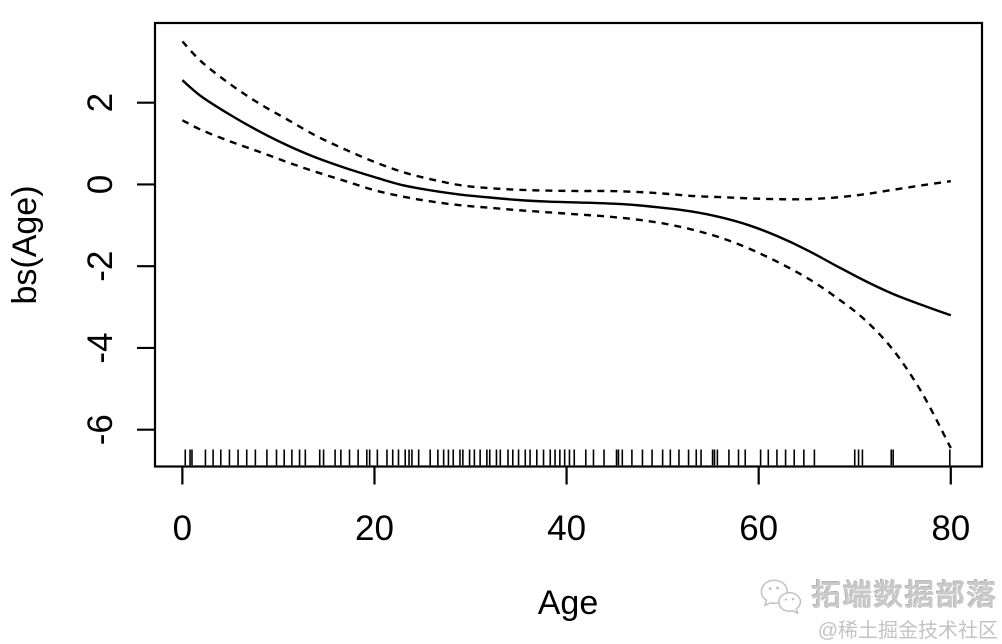 Image resolution: width=1002 pixels, height=644 pixels. Describe the element at coordinates (950, 528) in the screenshot. I see `x-tick-label: 80` at that location.